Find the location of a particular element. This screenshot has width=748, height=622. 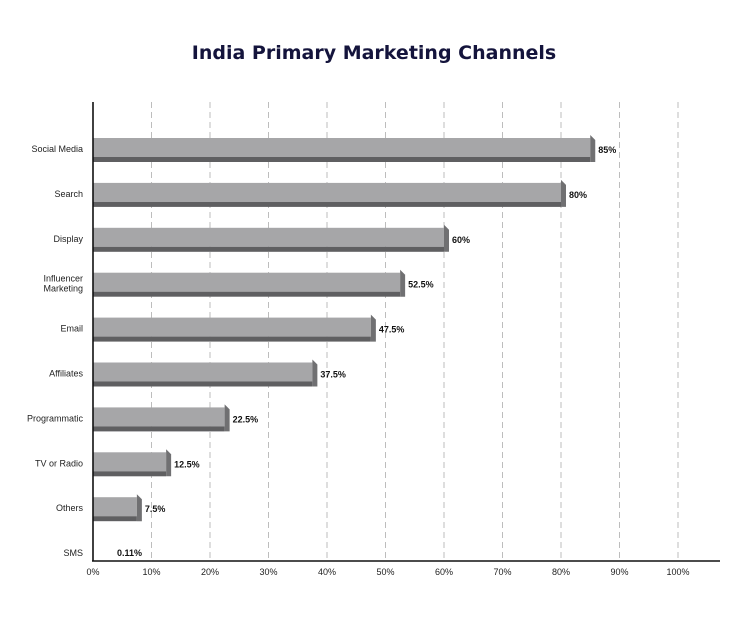

chart-title: India Primary Marketing Channels is located at coordinates (374, 53).